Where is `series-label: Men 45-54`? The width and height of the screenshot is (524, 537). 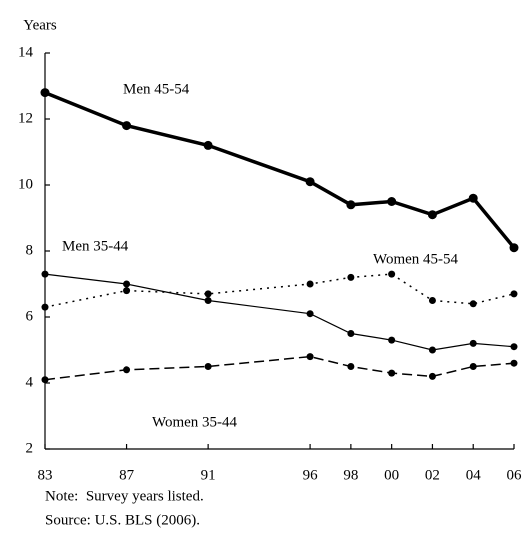 series-label: Men 45-54 is located at coordinates (156, 89).